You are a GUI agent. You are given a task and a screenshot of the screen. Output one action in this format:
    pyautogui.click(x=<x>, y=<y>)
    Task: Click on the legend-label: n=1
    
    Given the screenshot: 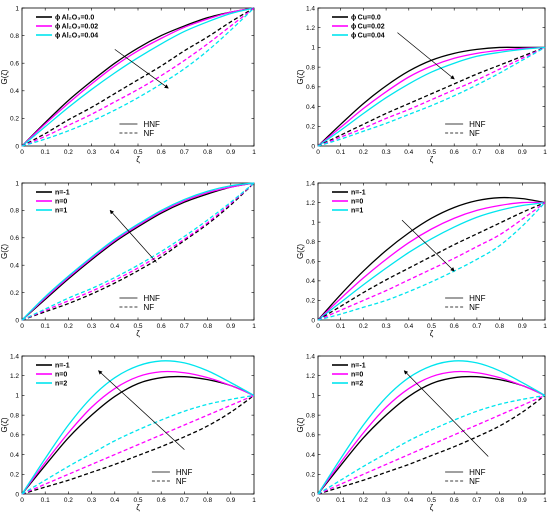 What is the action you would take?
    pyautogui.click(x=357, y=211)
    